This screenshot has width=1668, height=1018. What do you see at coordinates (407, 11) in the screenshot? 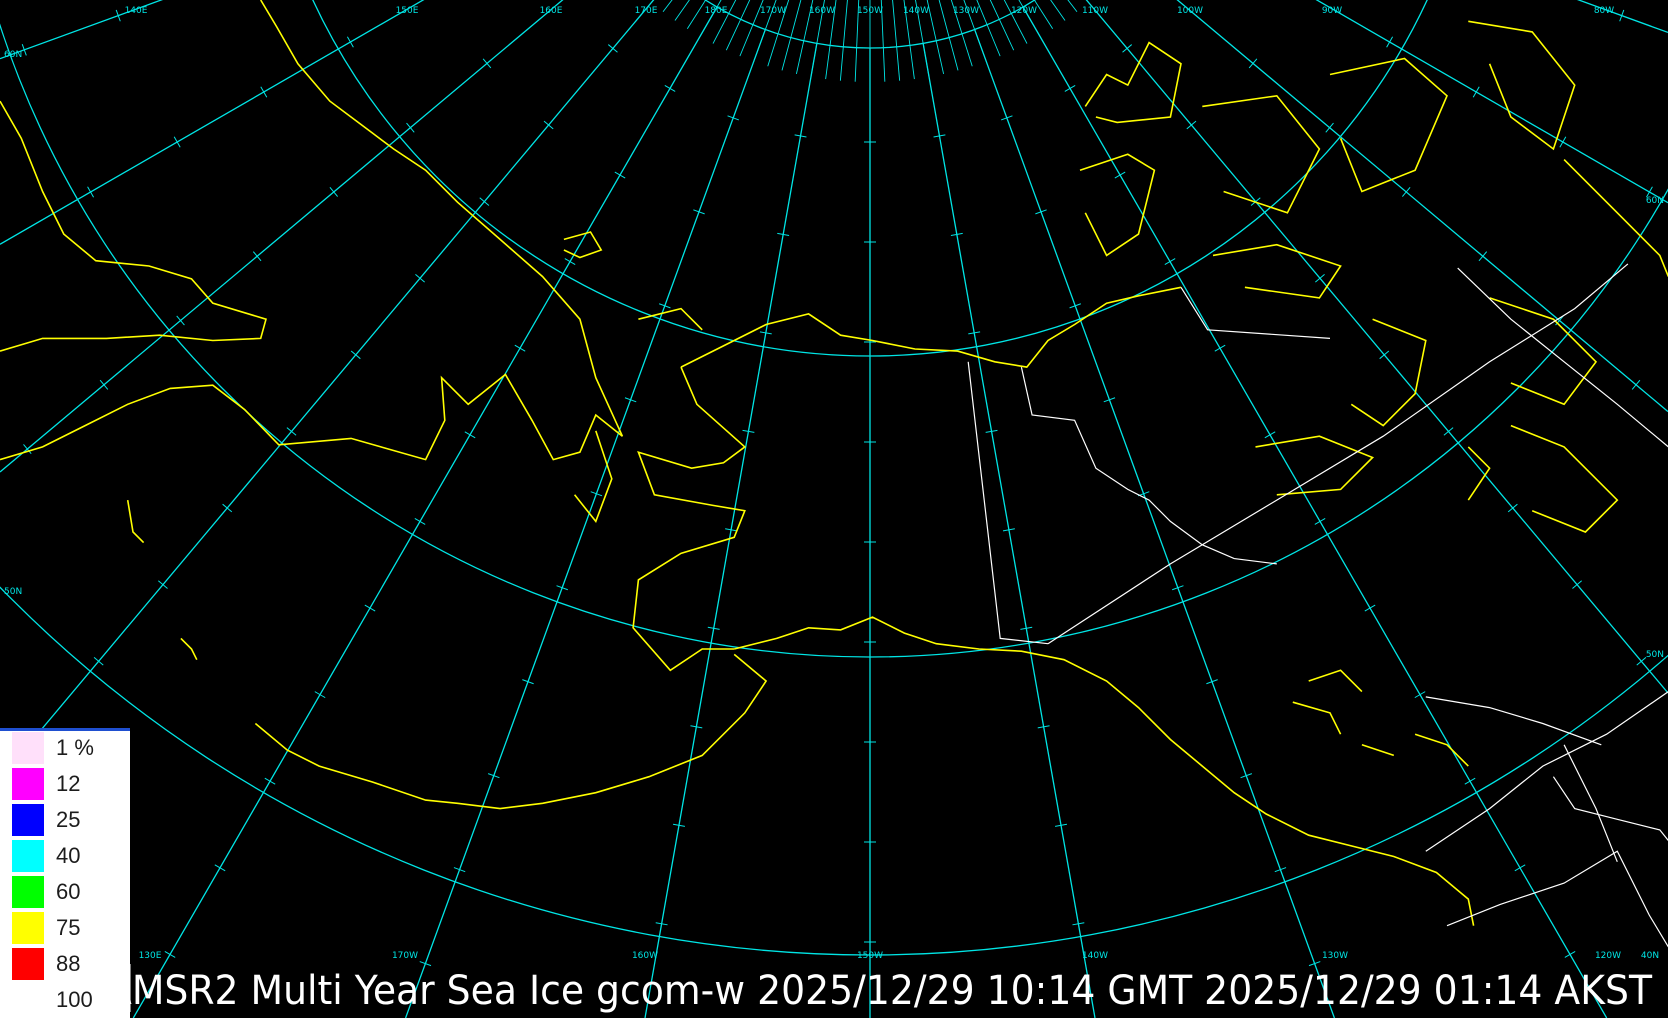
I see `top-longitude-label: 150E` at bounding box center [407, 11].